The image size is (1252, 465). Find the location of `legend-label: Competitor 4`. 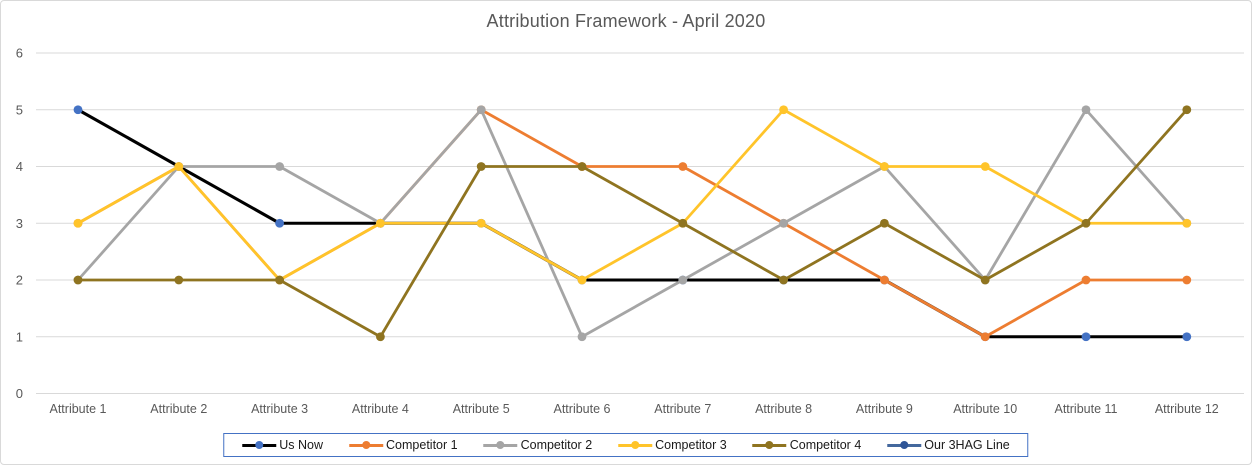

legend-label: Competitor 4 is located at coordinates (825, 445).